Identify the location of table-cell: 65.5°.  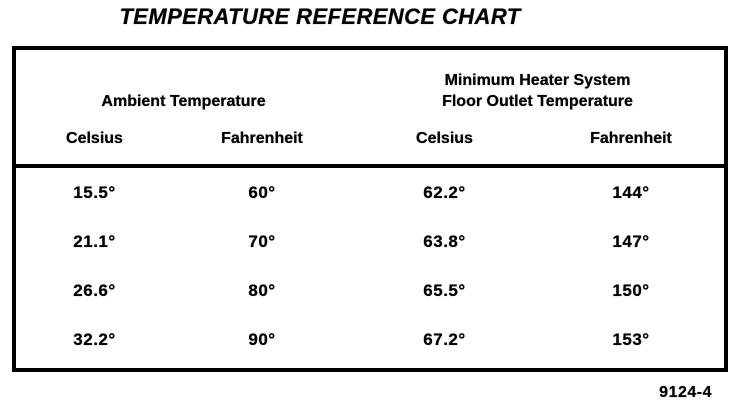
(444, 290).